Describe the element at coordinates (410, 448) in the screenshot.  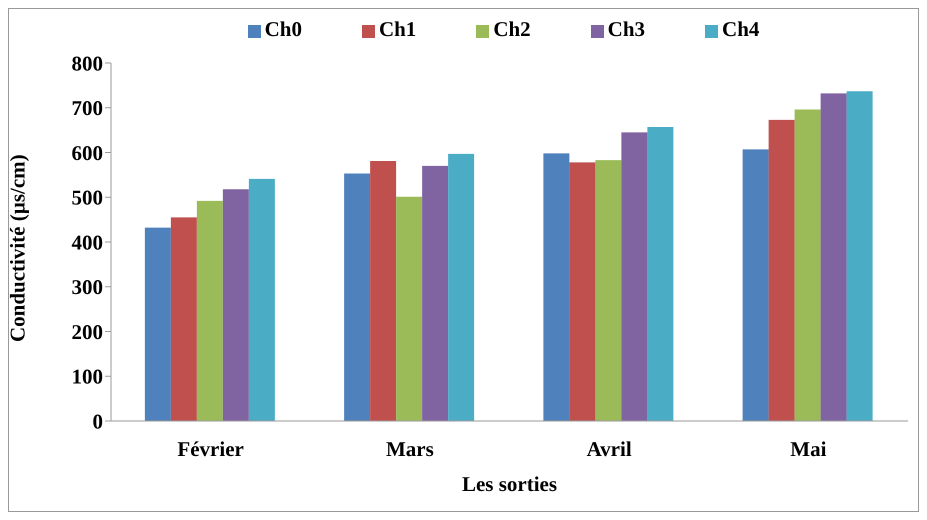
I see `x-tick-label: Mars` at that location.